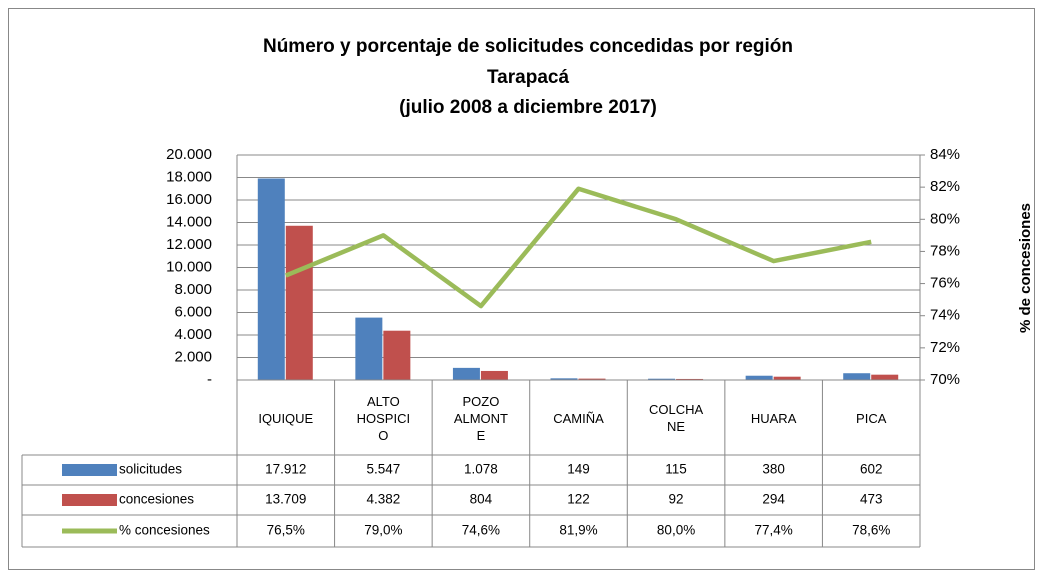 The image size is (1043, 578). I want to click on x-tick-label: IQUIQUE, so click(286, 418).